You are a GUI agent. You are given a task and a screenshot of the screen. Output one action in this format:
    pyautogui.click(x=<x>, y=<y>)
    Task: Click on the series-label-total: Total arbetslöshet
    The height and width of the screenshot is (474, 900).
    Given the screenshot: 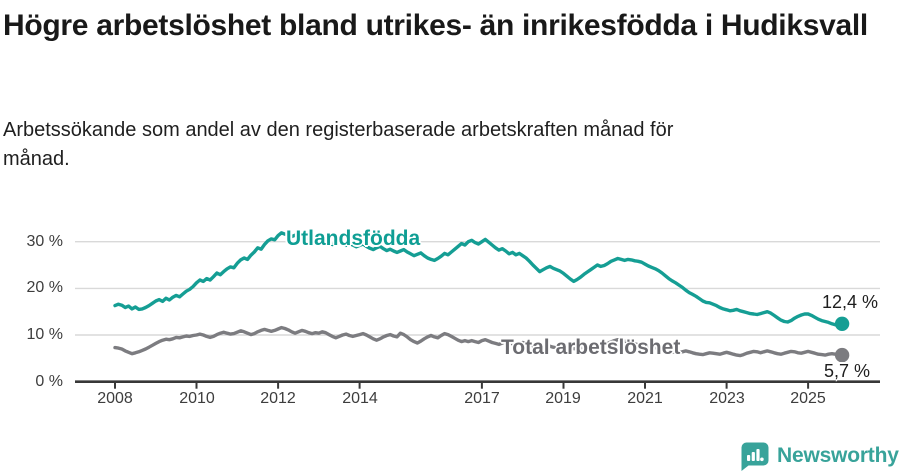 What is the action you would take?
    pyautogui.click(x=591, y=347)
    